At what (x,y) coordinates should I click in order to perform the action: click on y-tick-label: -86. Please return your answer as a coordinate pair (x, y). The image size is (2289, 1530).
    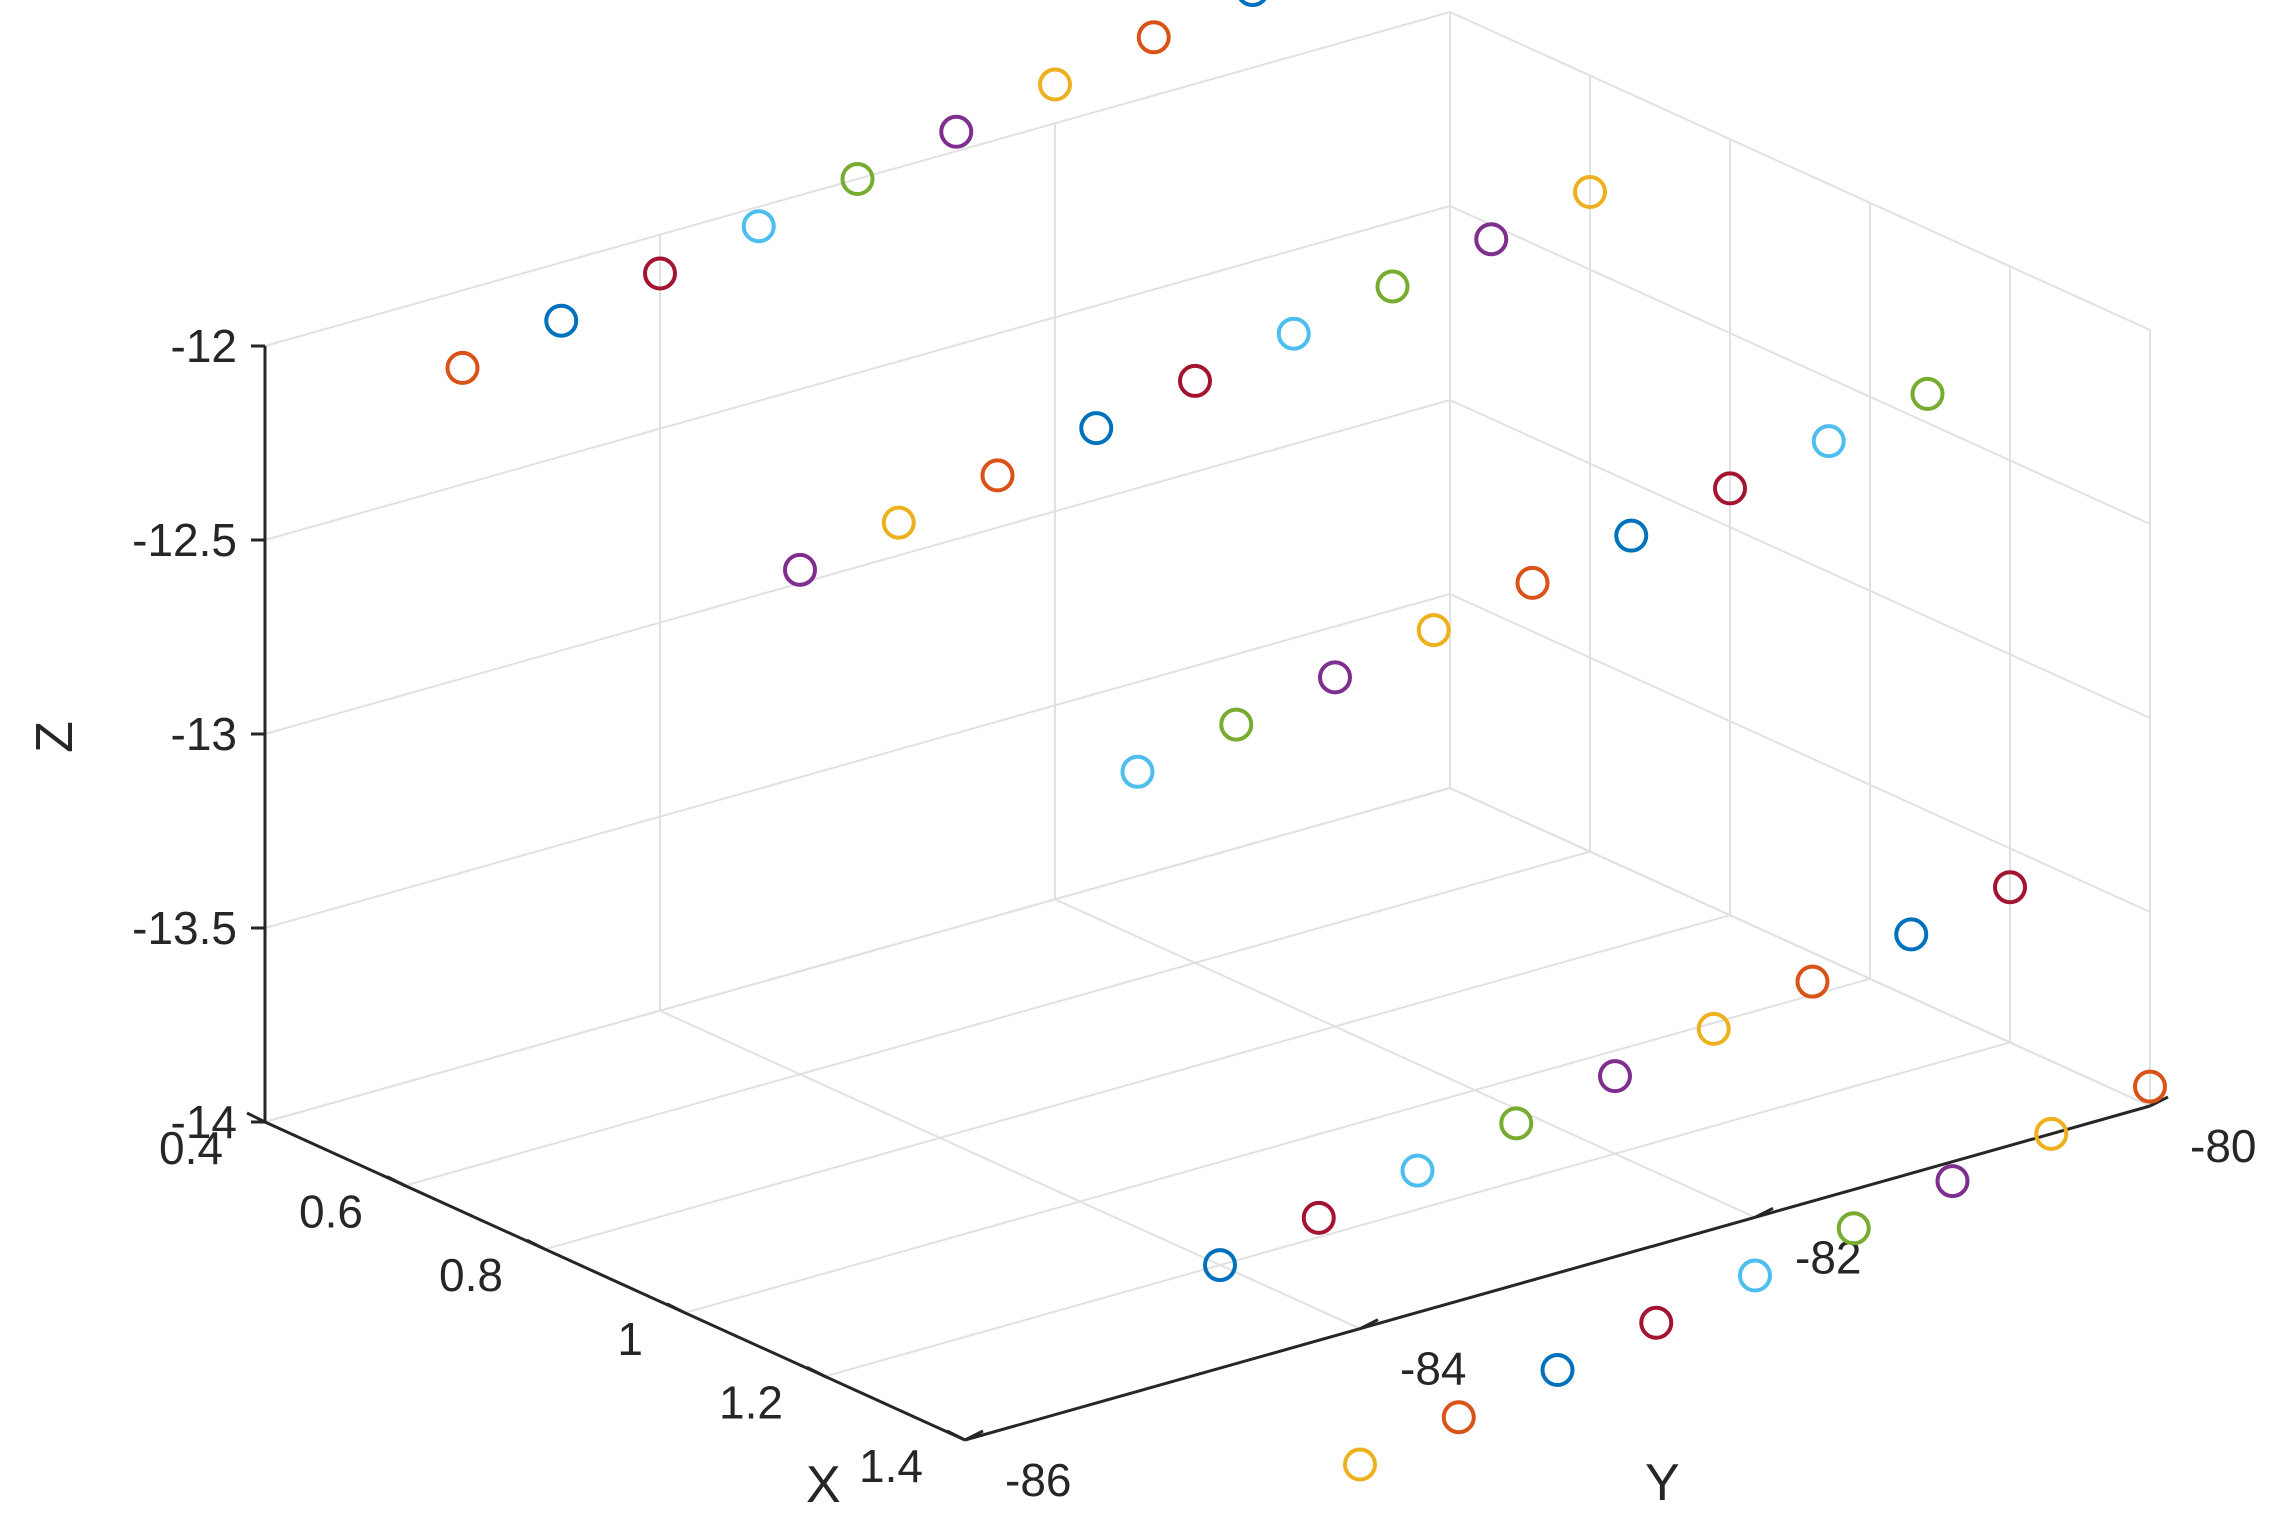
    Looking at the image, I should click on (1038, 1480).